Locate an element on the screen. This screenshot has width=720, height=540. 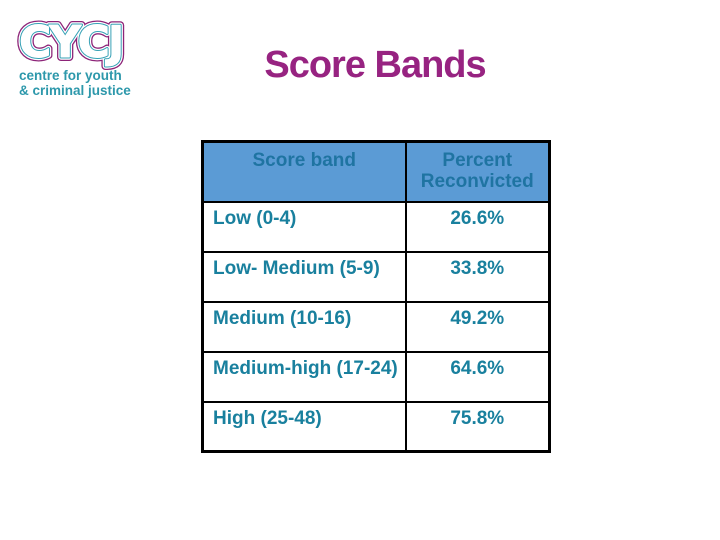
header-percent-reconvicted: Percent Reconvicted is located at coordinates (477, 171).